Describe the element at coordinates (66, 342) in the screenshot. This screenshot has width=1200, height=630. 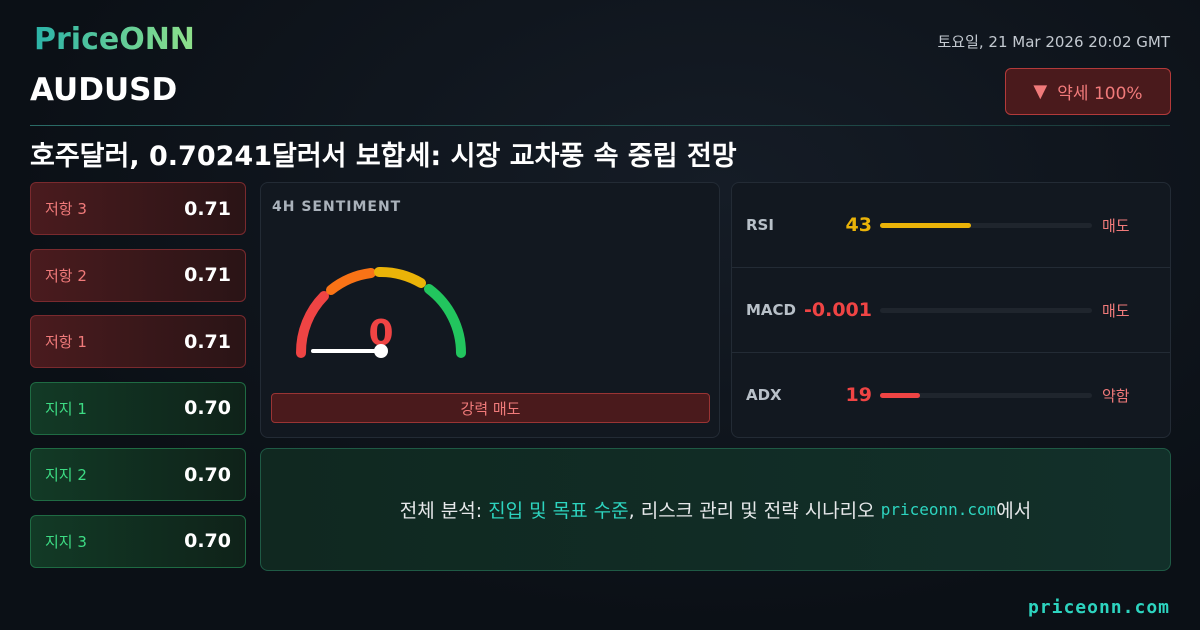
I see `level-label: 저항 1` at that location.